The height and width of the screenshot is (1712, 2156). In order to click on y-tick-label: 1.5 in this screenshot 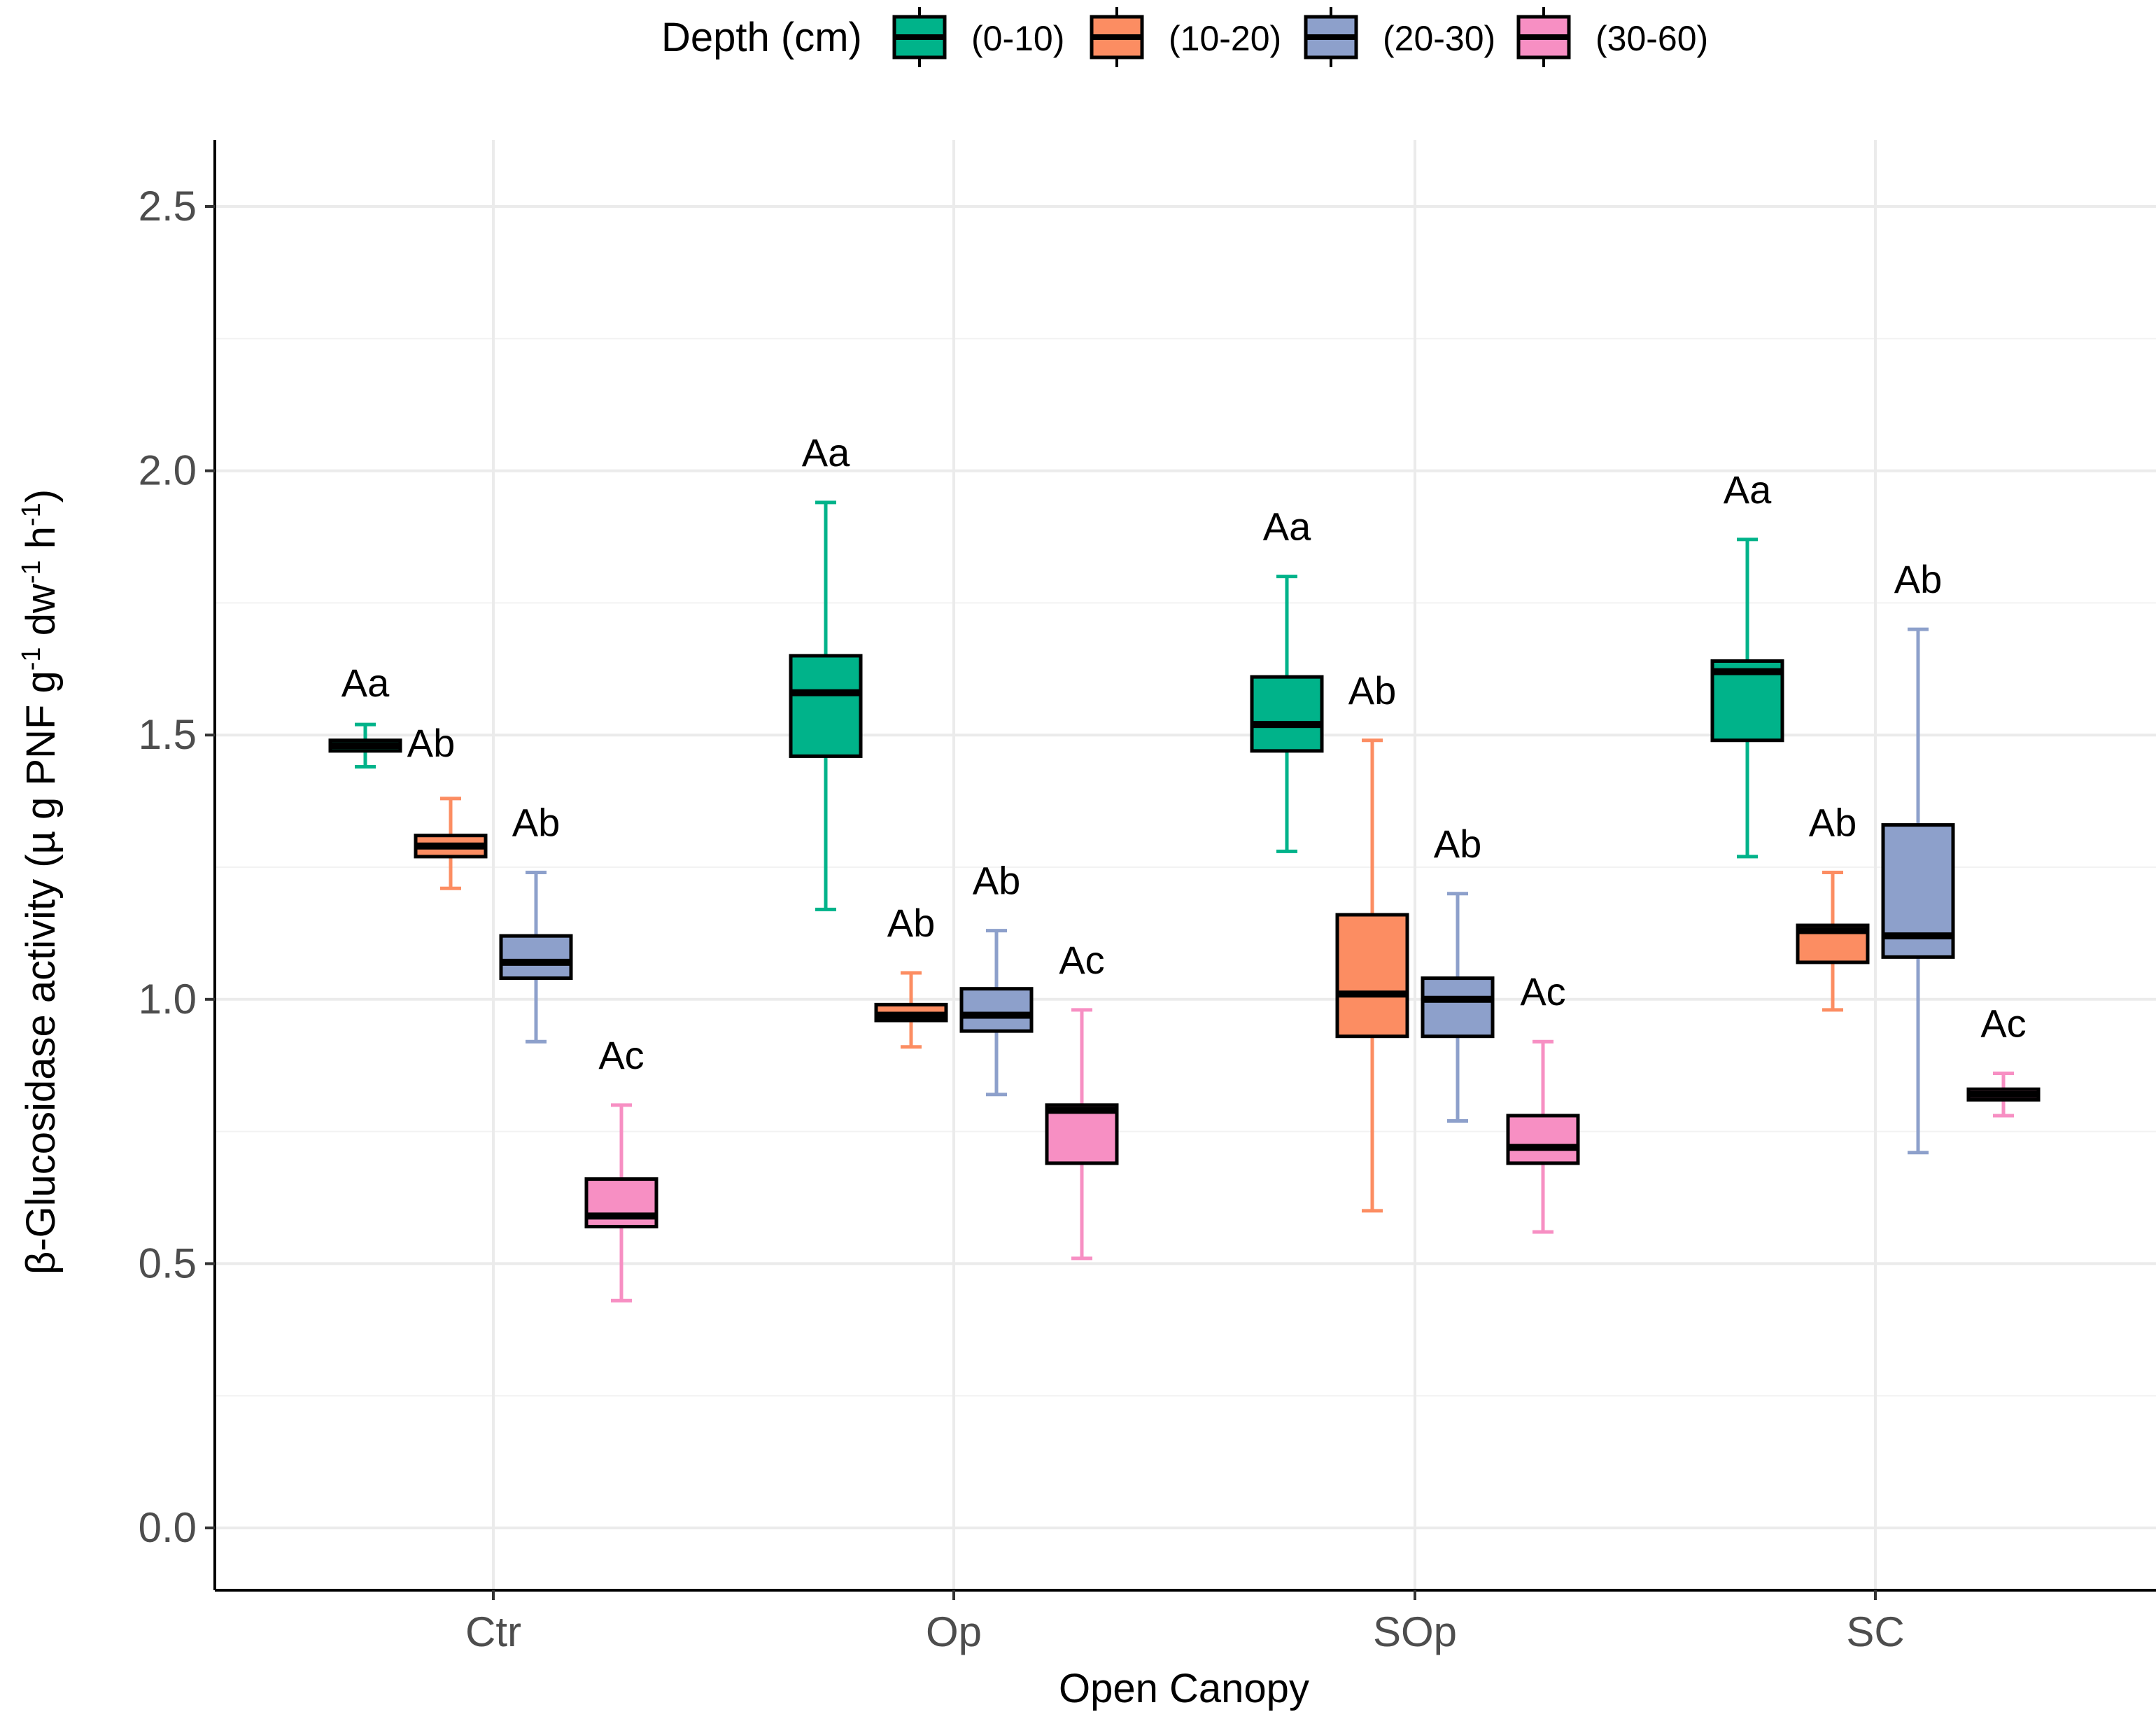, I will do `click(168, 734)`.